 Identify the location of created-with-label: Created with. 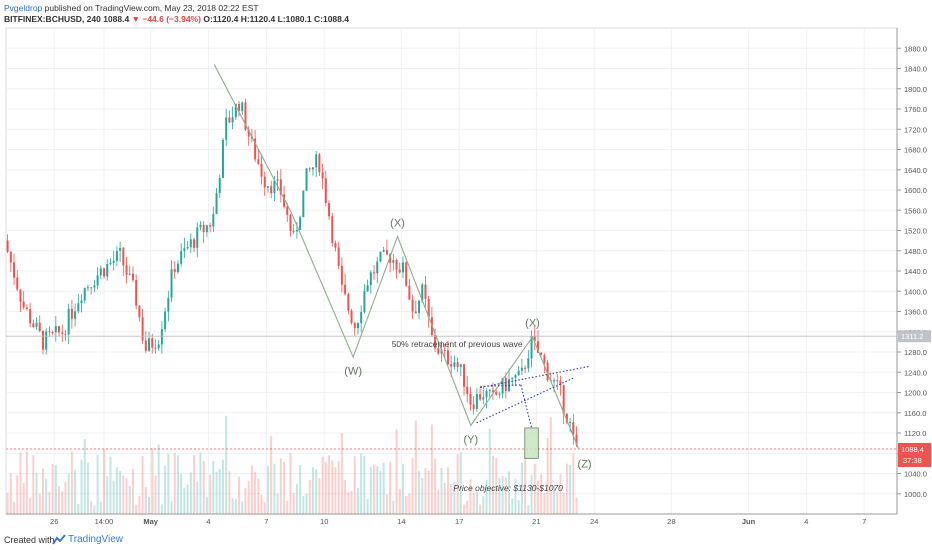
(29, 540).